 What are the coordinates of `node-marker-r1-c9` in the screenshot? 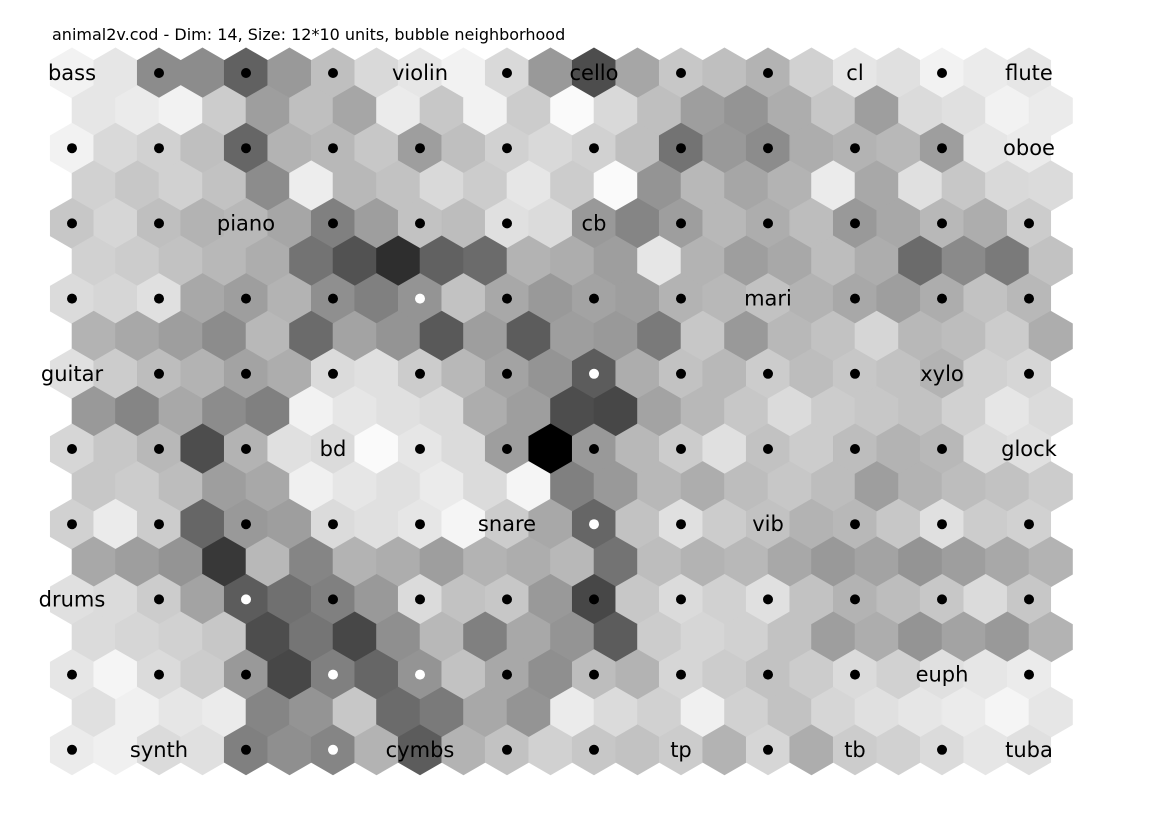 It's located at (855, 148).